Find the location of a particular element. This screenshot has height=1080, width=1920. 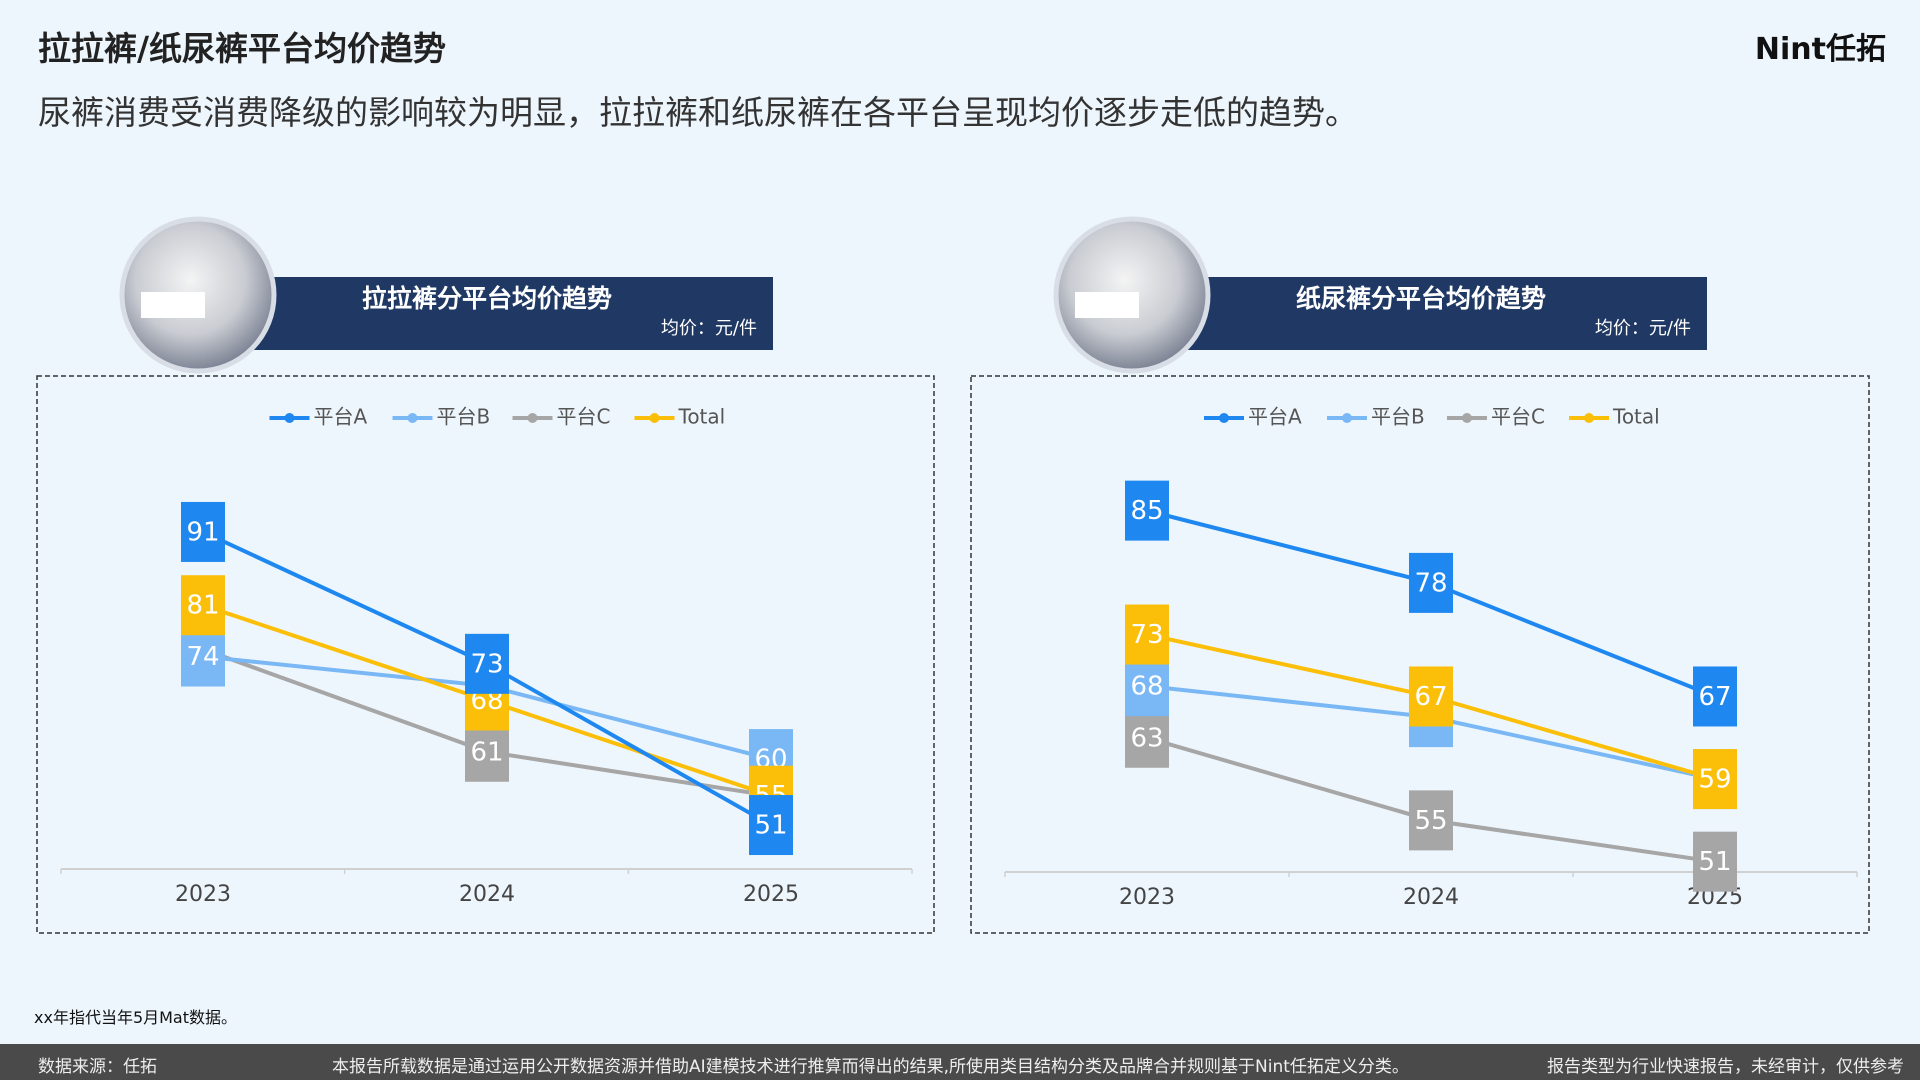

page-subtitle: 尿裤消费受消费降级的影响较为明显，拉拉裤和纸尿裤在各平台呈现均价逐步走低的趋势。 is located at coordinates (698, 112).